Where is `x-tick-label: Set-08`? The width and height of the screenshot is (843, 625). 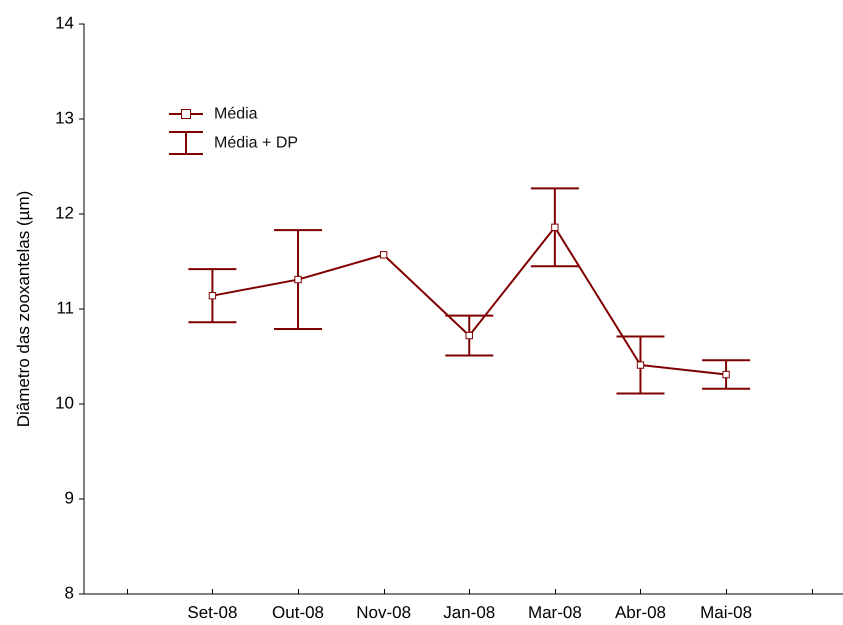 x-tick-label: Set-08 is located at coordinates (212, 612).